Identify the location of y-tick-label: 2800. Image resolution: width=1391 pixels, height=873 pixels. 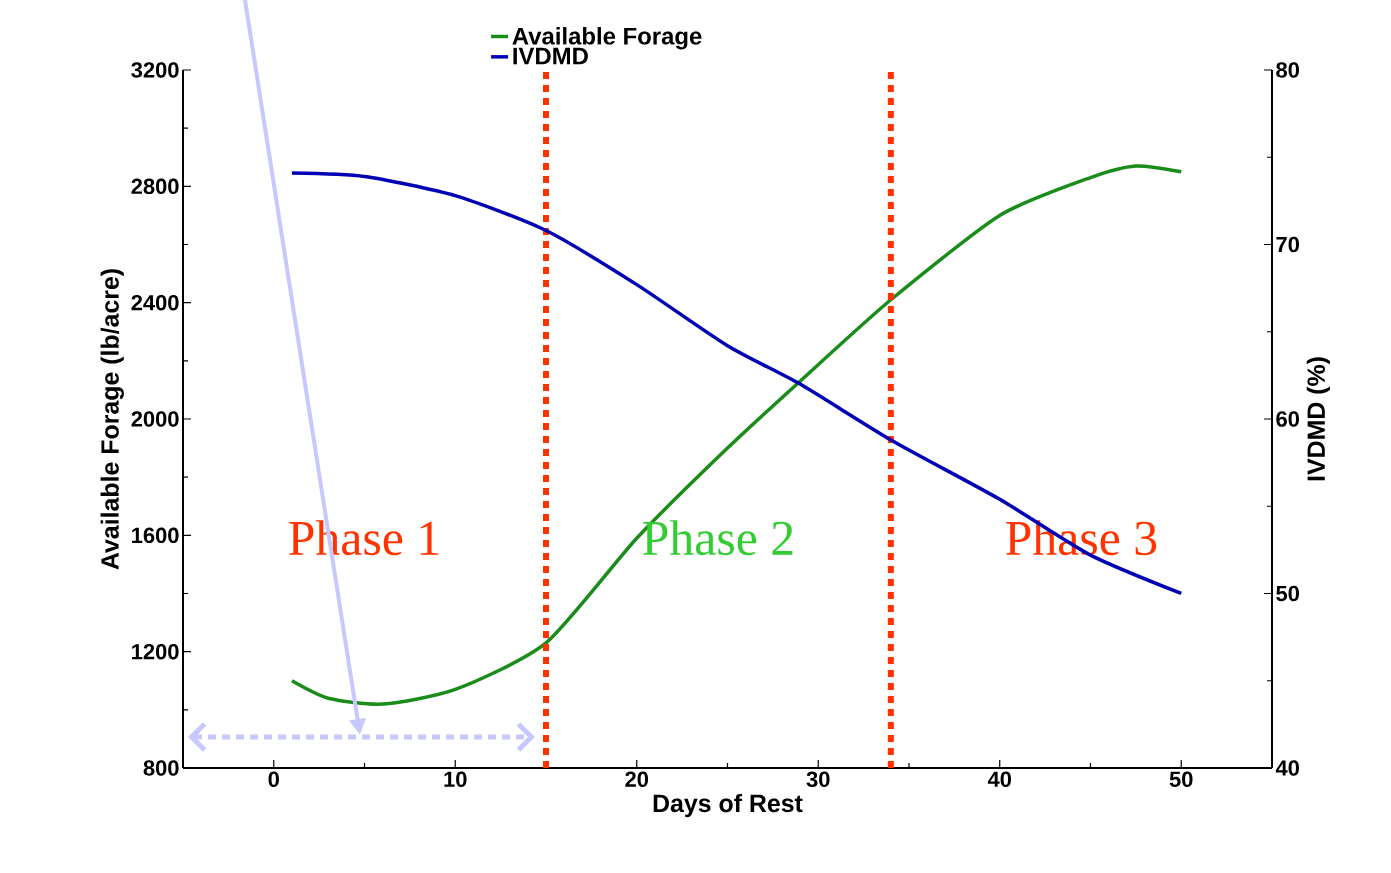
(155, 186).